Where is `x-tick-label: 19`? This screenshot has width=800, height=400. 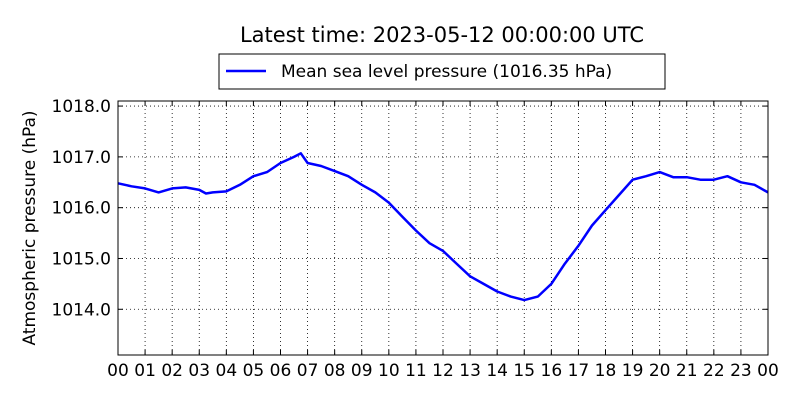 x-tick-label: 19 is located at coordinates (633, 371).